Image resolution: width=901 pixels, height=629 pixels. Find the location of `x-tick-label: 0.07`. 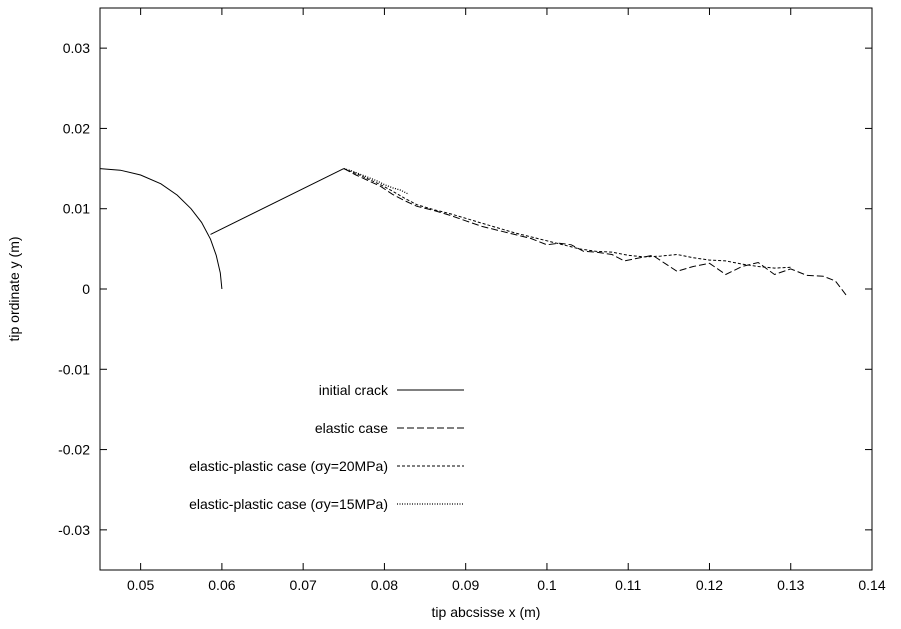

x-tick-label: 0.07 is located at coordinates (303, 585).